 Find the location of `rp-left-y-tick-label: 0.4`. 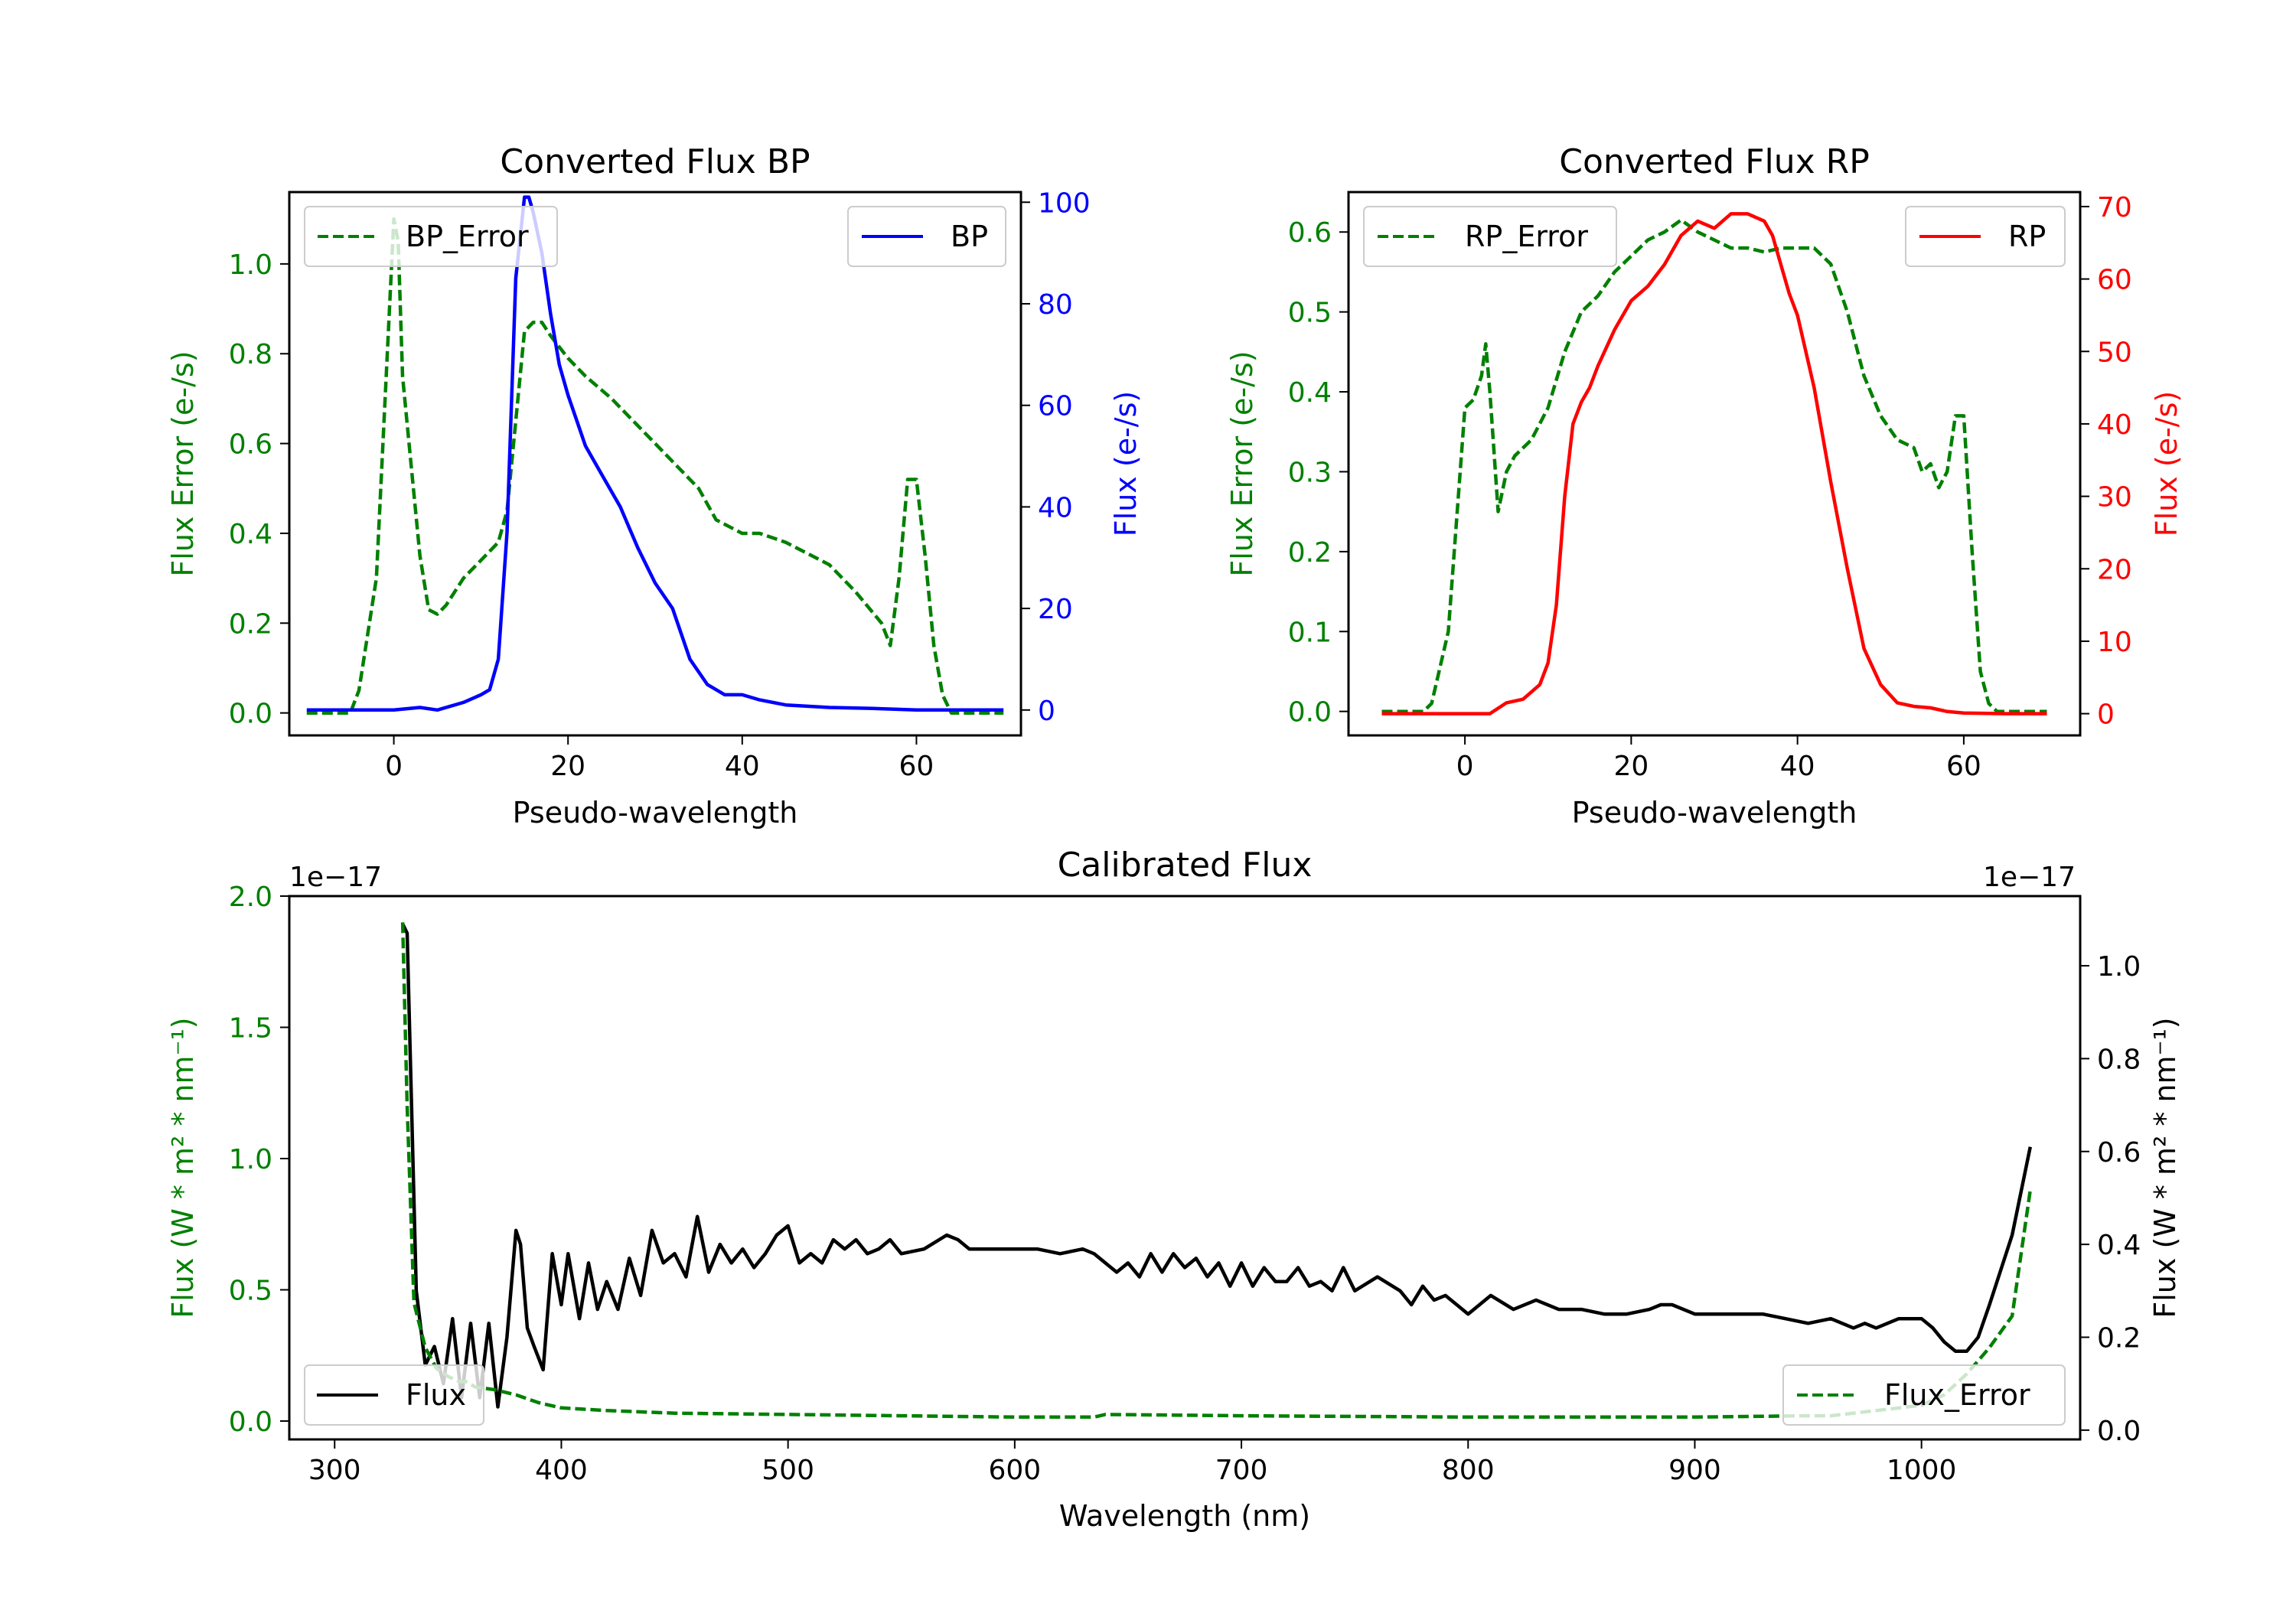

rp-left-y-tick-label: 0.4 is located at coordinates (1310, 393).